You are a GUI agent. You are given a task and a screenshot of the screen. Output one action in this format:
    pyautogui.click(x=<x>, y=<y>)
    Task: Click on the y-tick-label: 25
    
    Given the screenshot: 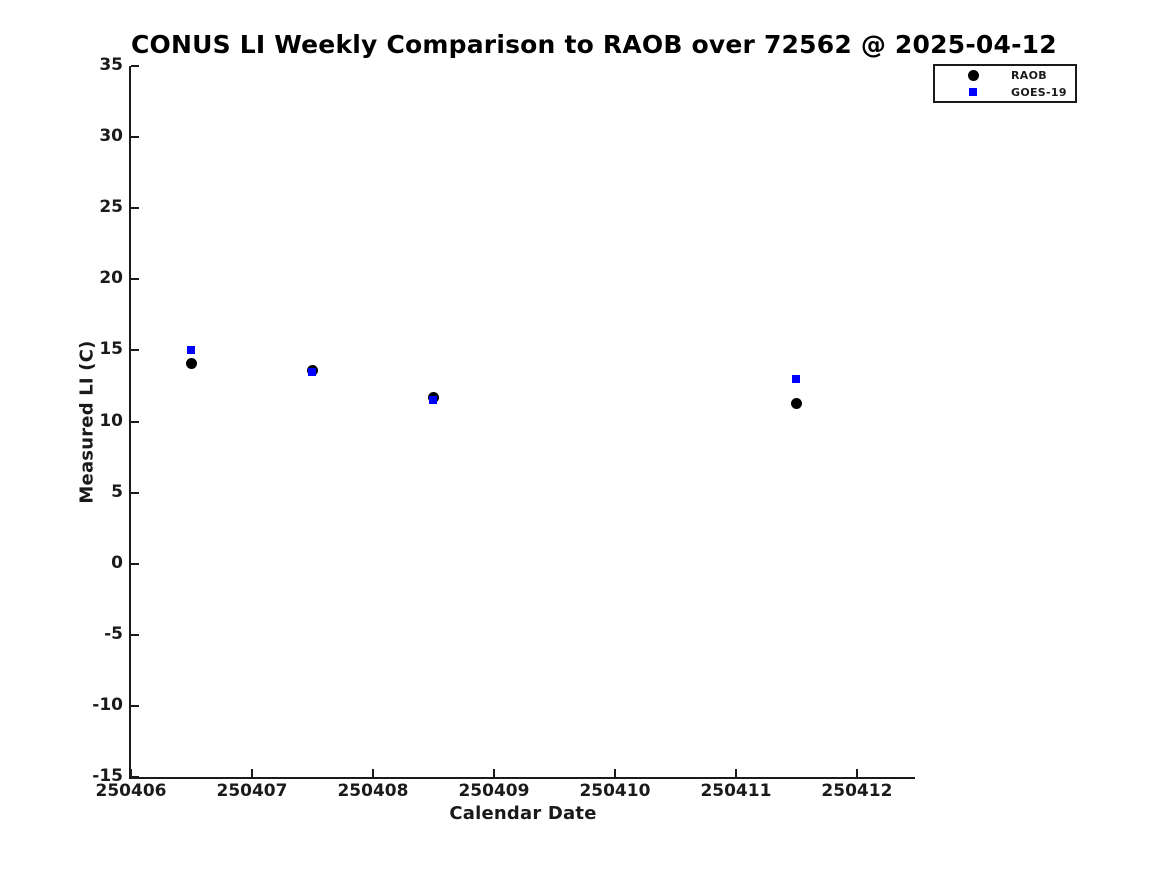 What is the action you would take?
    pyautogui.click(x=111, y=207)
    